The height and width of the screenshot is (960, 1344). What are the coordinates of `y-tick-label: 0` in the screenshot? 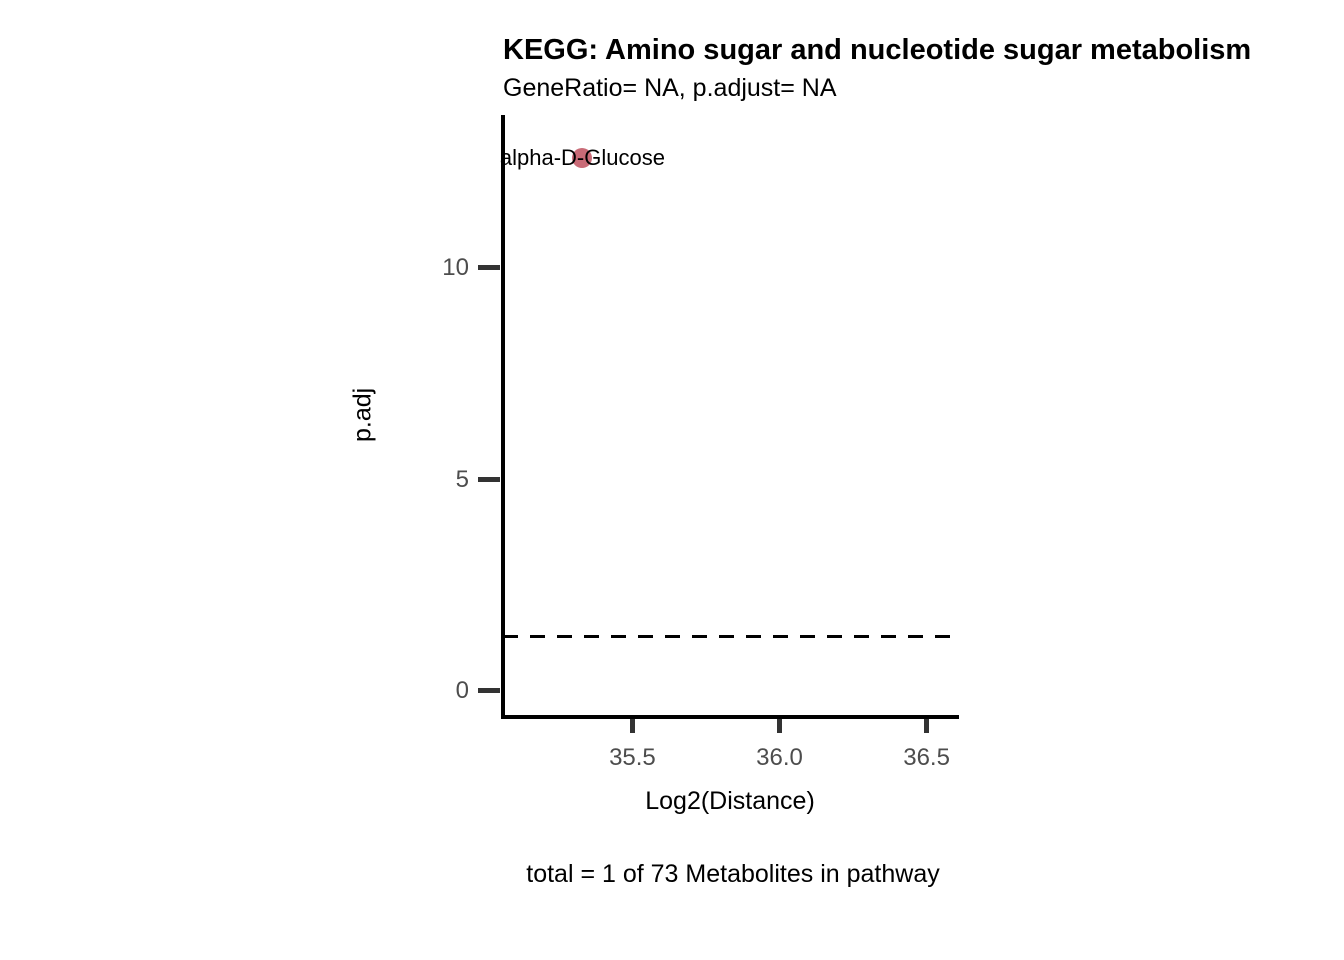 It's located at (462, 691).